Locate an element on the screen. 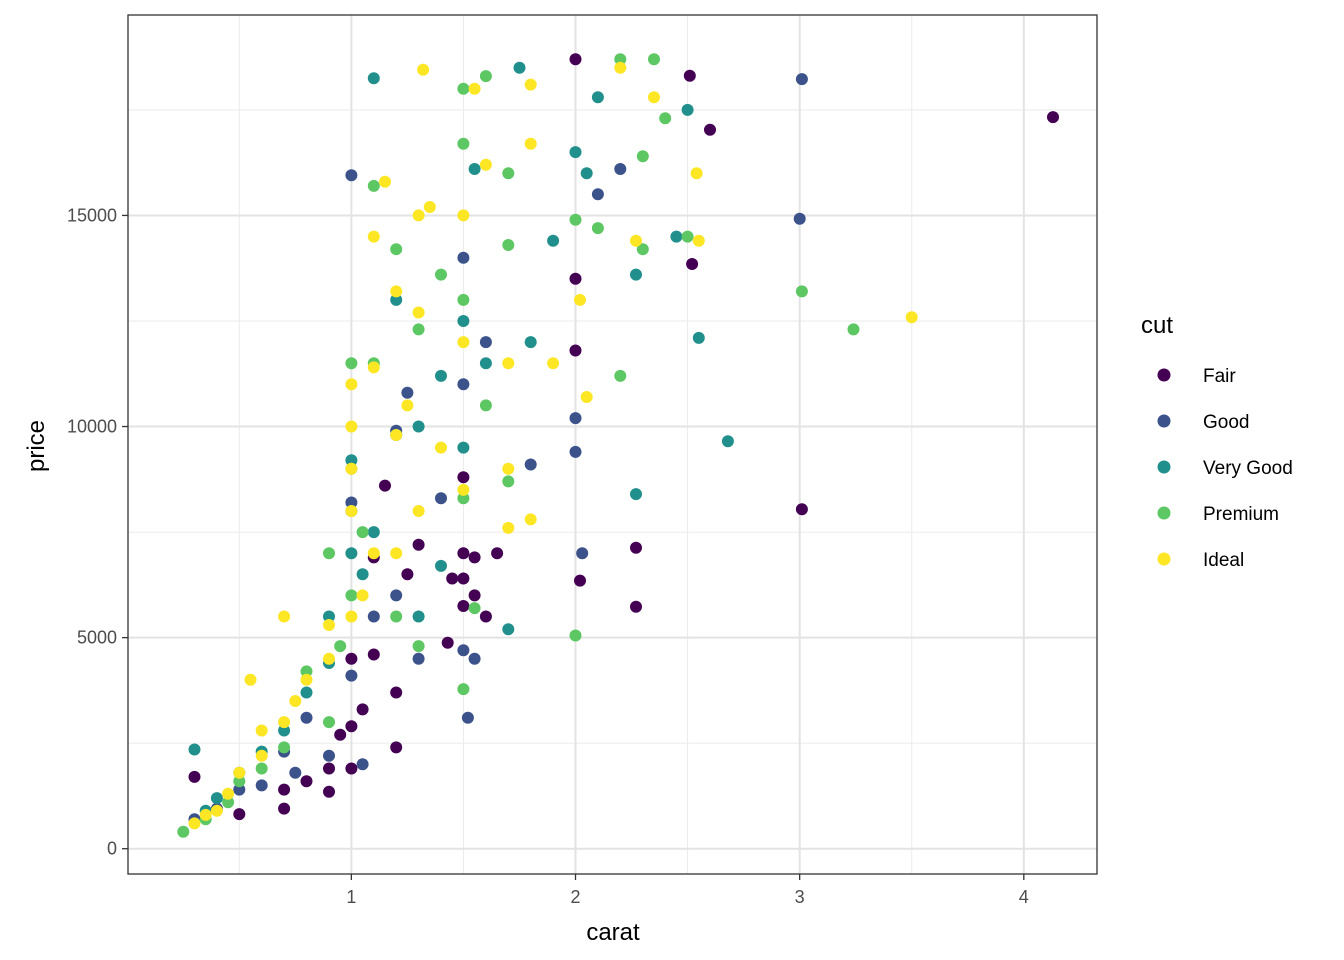 This screenshot has height=960, width=1344. x-tick-label: 1 is located at coordinates (351, 897).